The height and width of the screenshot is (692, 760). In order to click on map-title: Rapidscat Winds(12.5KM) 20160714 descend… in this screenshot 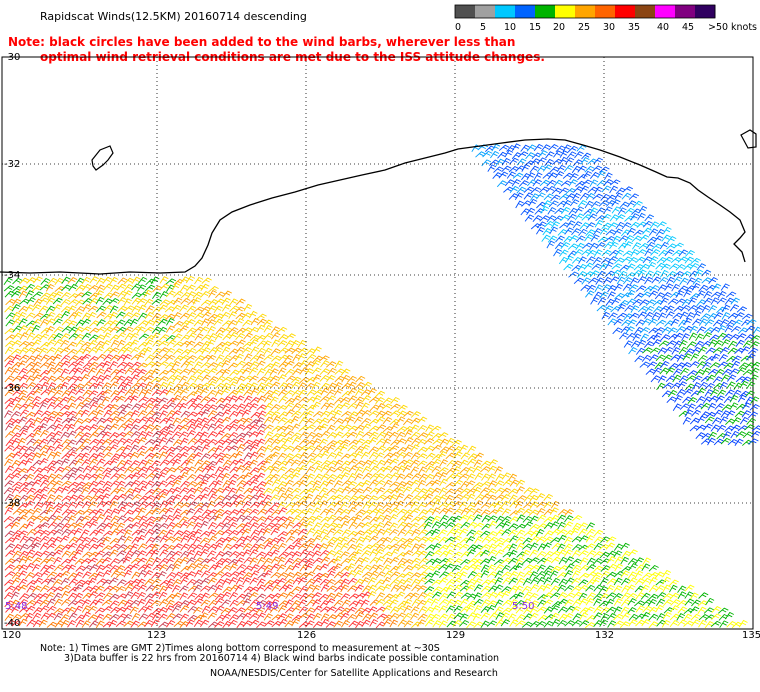, I will do `click(173, 16)`.